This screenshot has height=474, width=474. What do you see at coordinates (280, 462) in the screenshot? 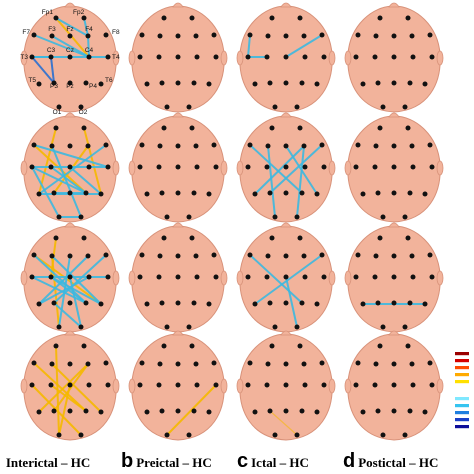
I see `column-label: Ictal – HC` at bounding box center [280, 462].